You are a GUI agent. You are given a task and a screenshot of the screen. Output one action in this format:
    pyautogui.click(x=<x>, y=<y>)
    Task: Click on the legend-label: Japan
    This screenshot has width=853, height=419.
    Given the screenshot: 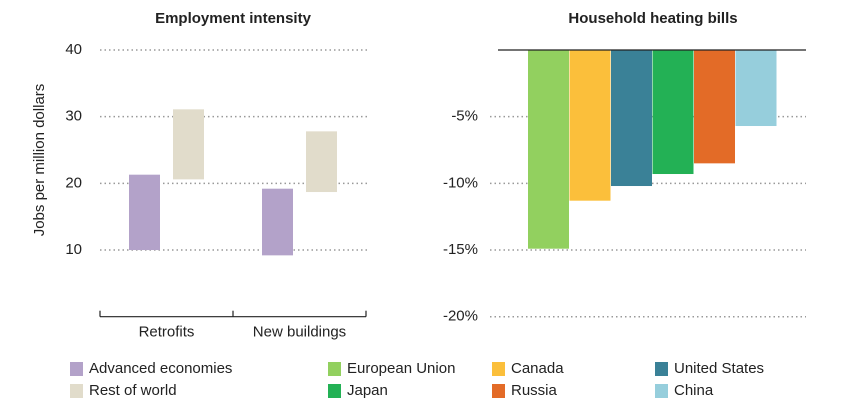 What is the action you would take?
    pyautogui.click(x=367, y=390)
    